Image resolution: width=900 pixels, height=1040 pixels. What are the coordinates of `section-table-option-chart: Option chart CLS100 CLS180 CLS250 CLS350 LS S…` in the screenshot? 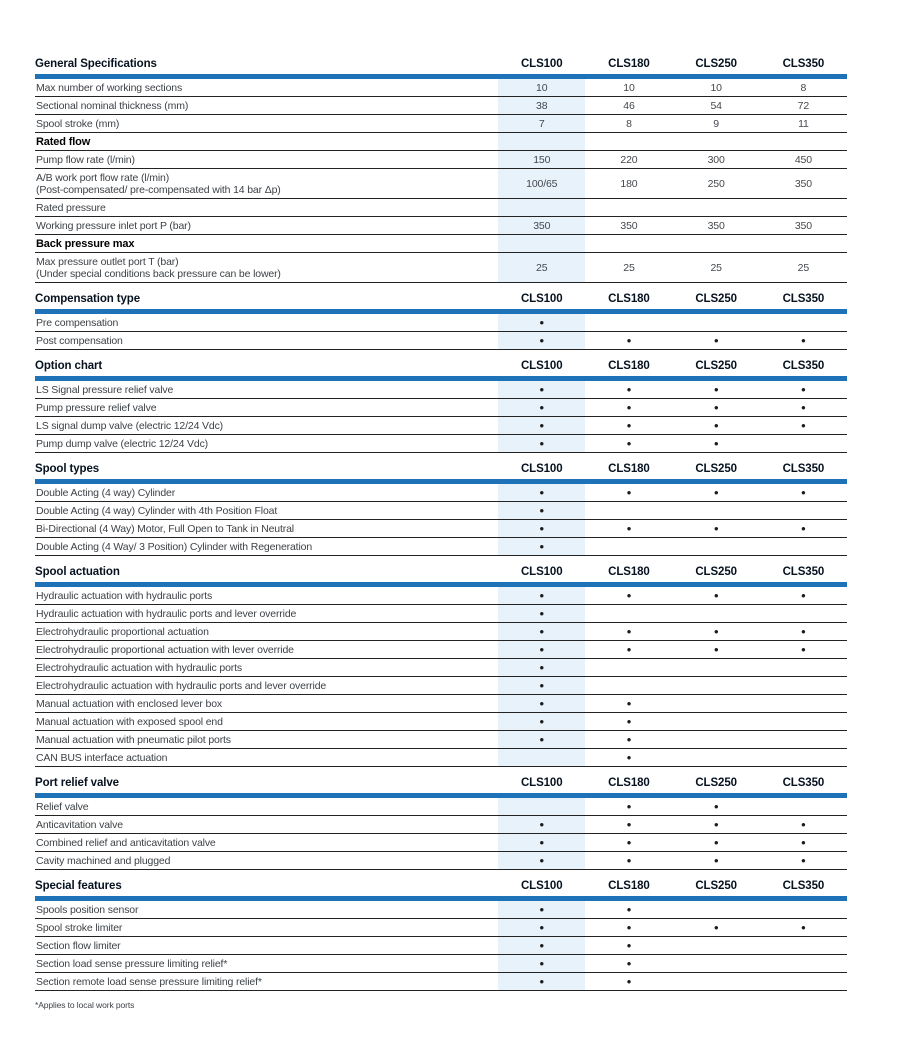 It's located at (441, 406).